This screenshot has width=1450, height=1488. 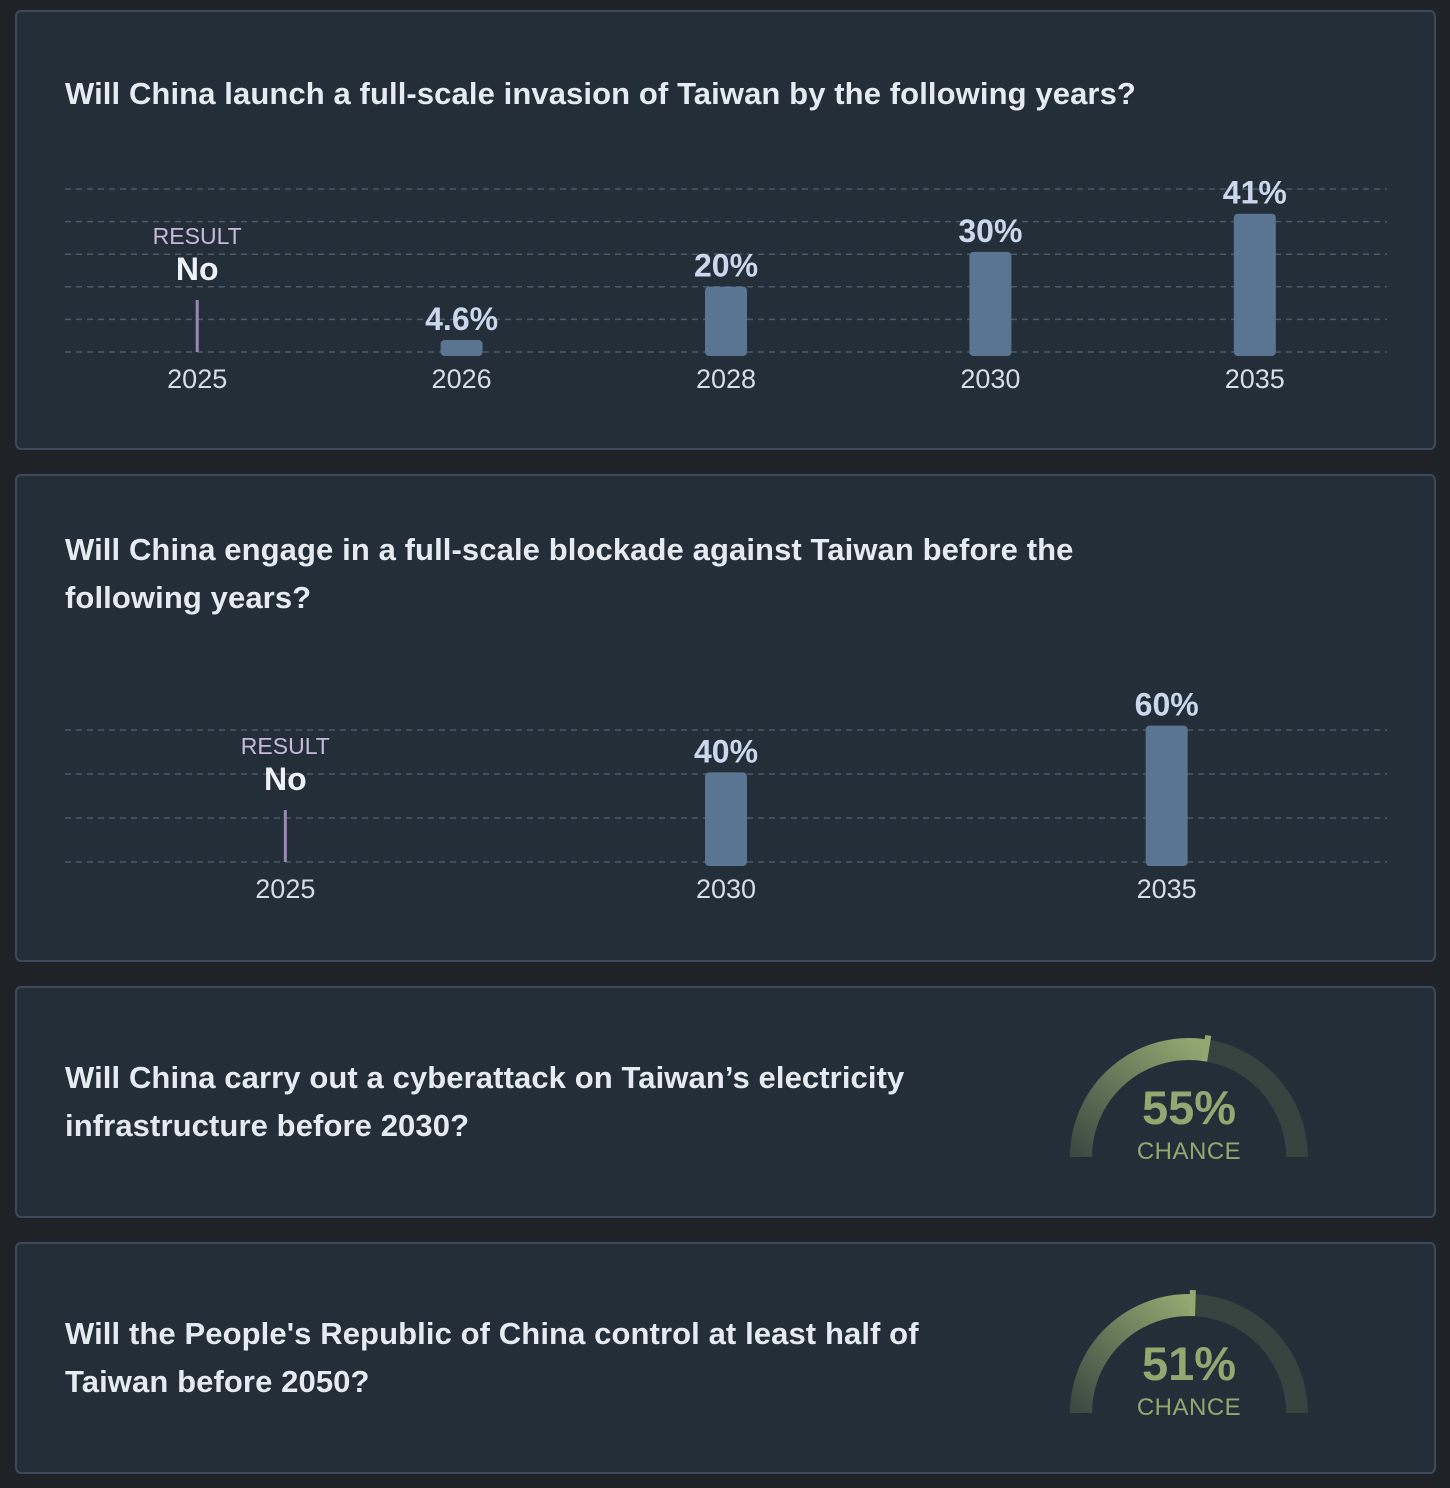 What do you see at coordinates (1255, 193) in the screenshot?
I see `bar-value-label: 41%` at bounding box center [1255, 193].